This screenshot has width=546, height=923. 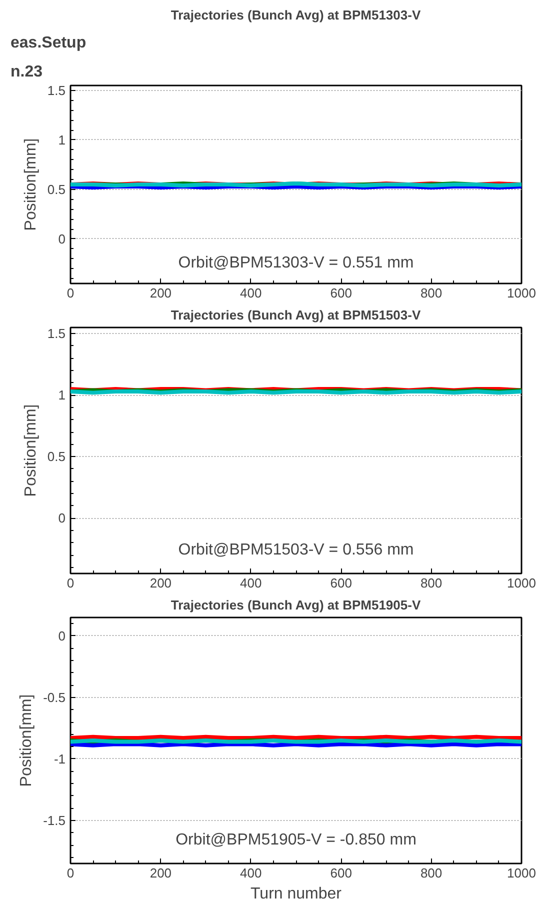 What do you see at coordinates (48, 43) in the screenshot?
I see `text: eas.Setup` at bounding box center [48, 43].